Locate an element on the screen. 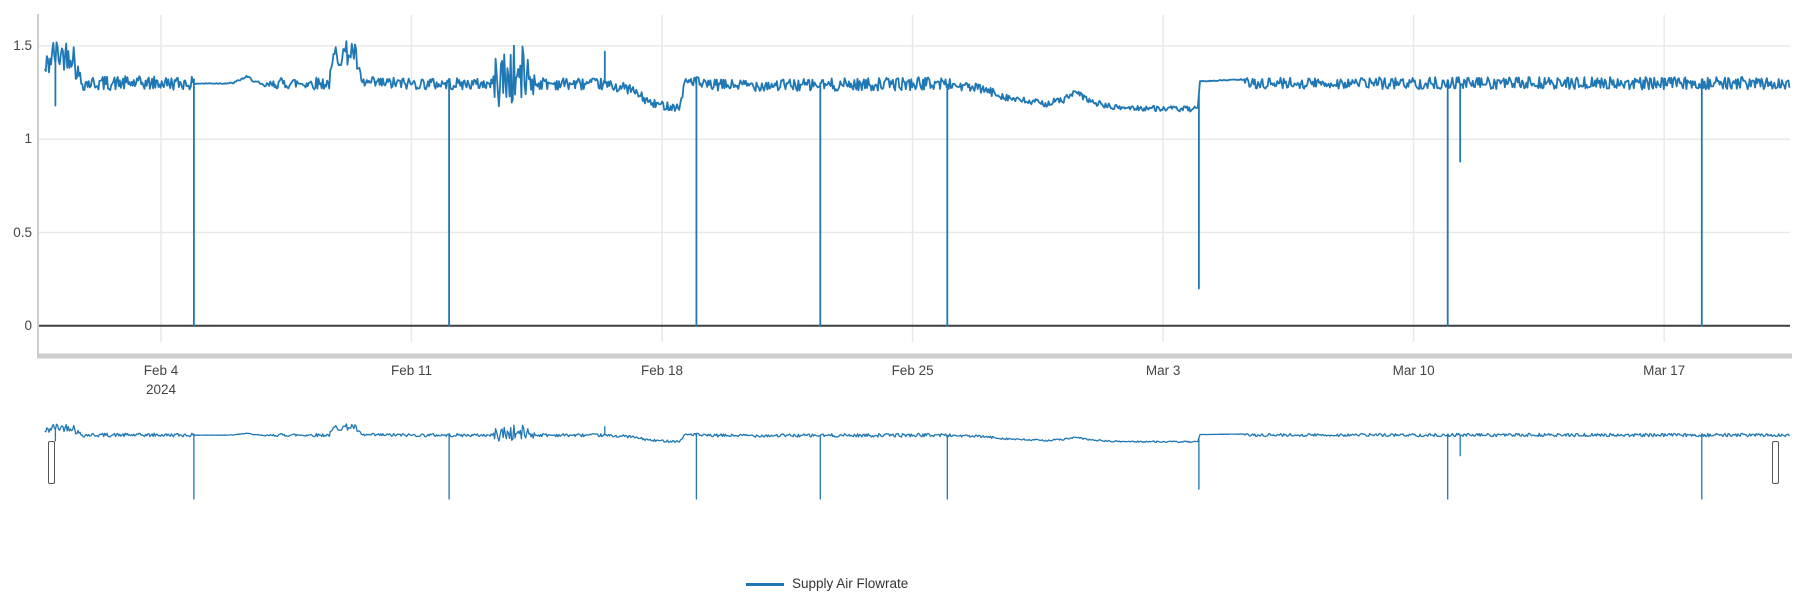  y-tick-label: 0.5 is located at coordinates (22, 232).